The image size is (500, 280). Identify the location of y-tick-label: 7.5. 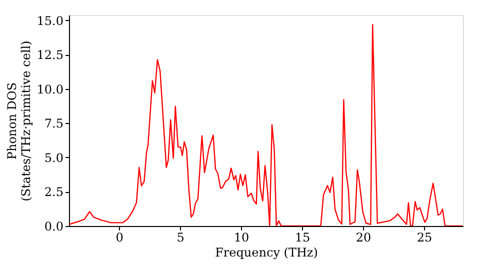
(54, 123).